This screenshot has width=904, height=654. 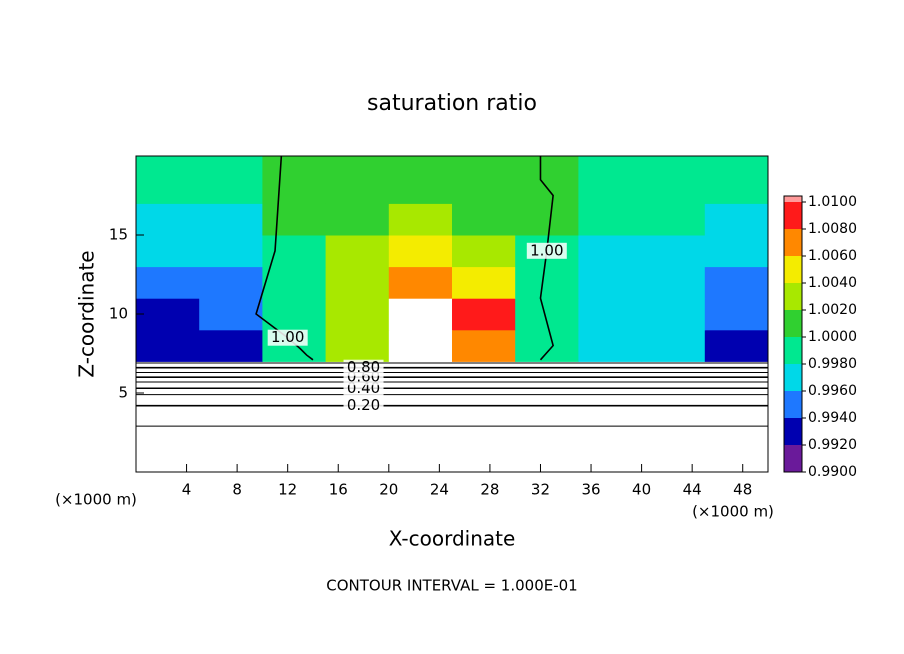 What do you see at coordinates (452, 103) in the screenshot?
I see `chart-title: saturation ratio` at bounding box center [452, 103].